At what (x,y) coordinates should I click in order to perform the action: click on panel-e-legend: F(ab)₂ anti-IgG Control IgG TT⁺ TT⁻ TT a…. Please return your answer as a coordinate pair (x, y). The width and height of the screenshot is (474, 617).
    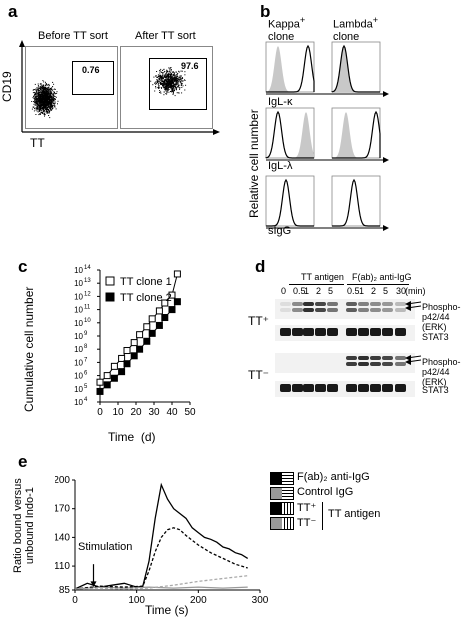
    Looking at the image, I should click on (370, 506).